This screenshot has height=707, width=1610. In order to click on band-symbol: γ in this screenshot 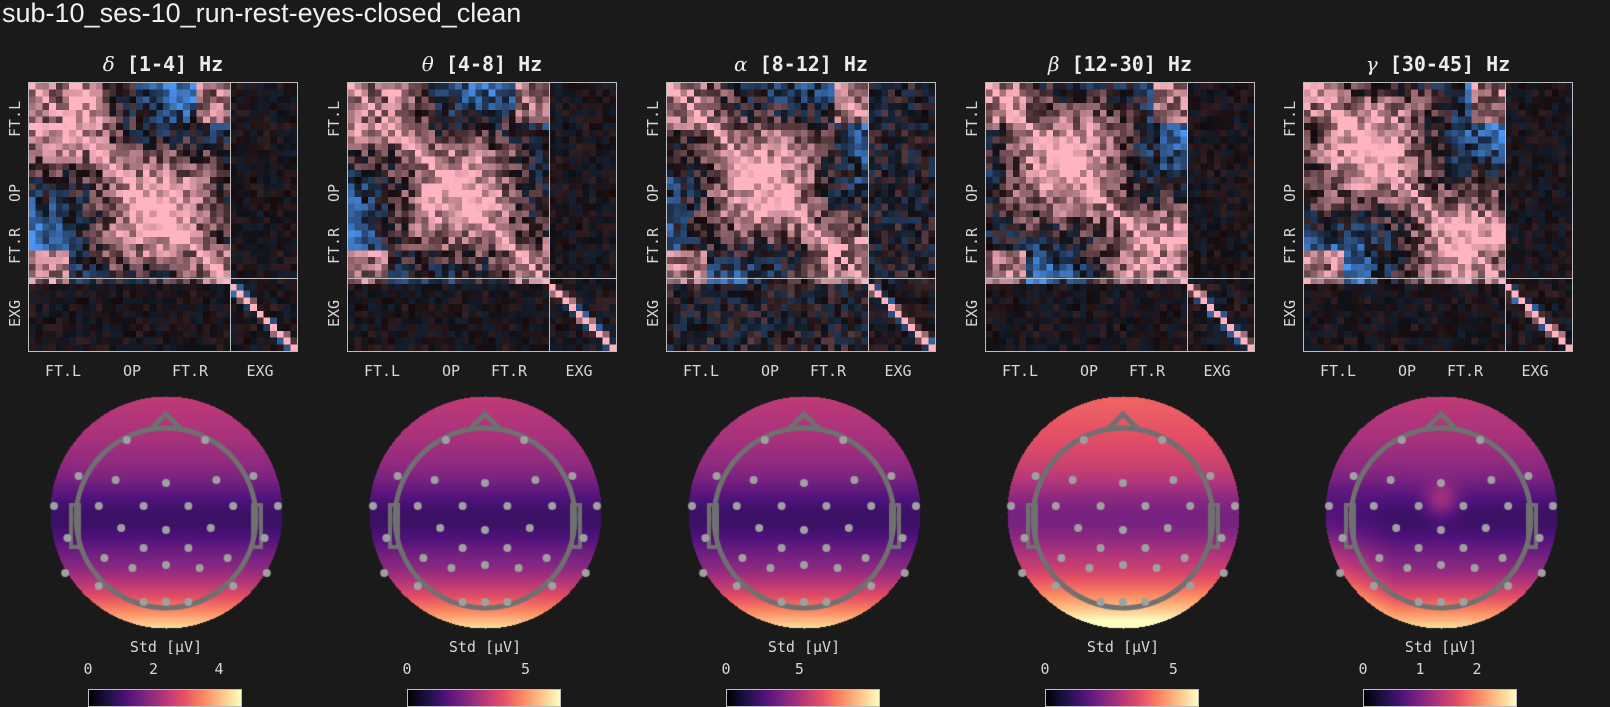, I will do `click(1371, 64)`.